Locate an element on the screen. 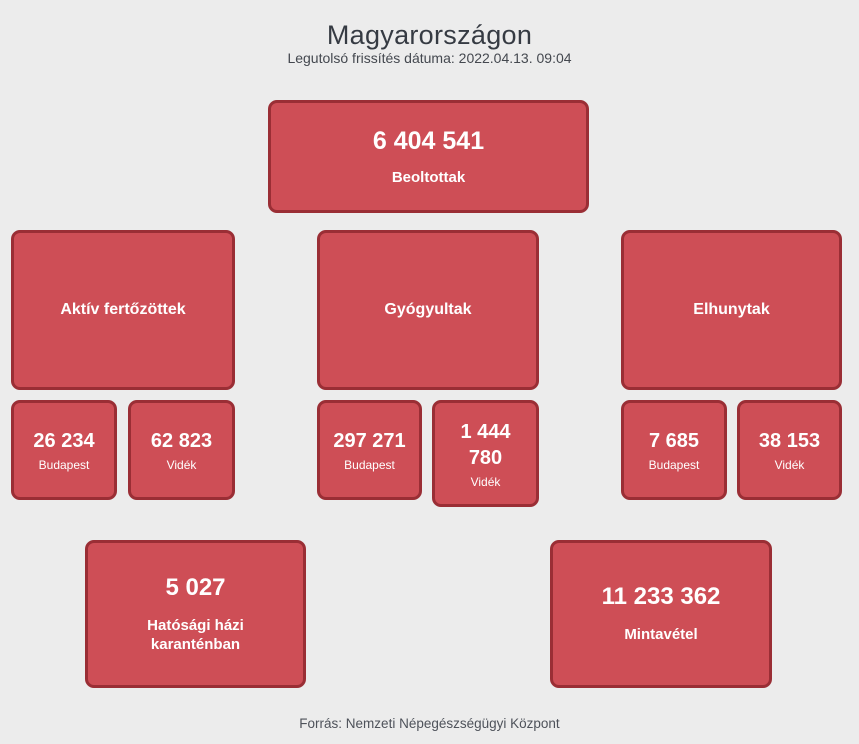 Image resolution: width=859 pixels, height=744 pixels. recovered-budapest-card: 297 271 Budapest is located at coordinates (369, 450).